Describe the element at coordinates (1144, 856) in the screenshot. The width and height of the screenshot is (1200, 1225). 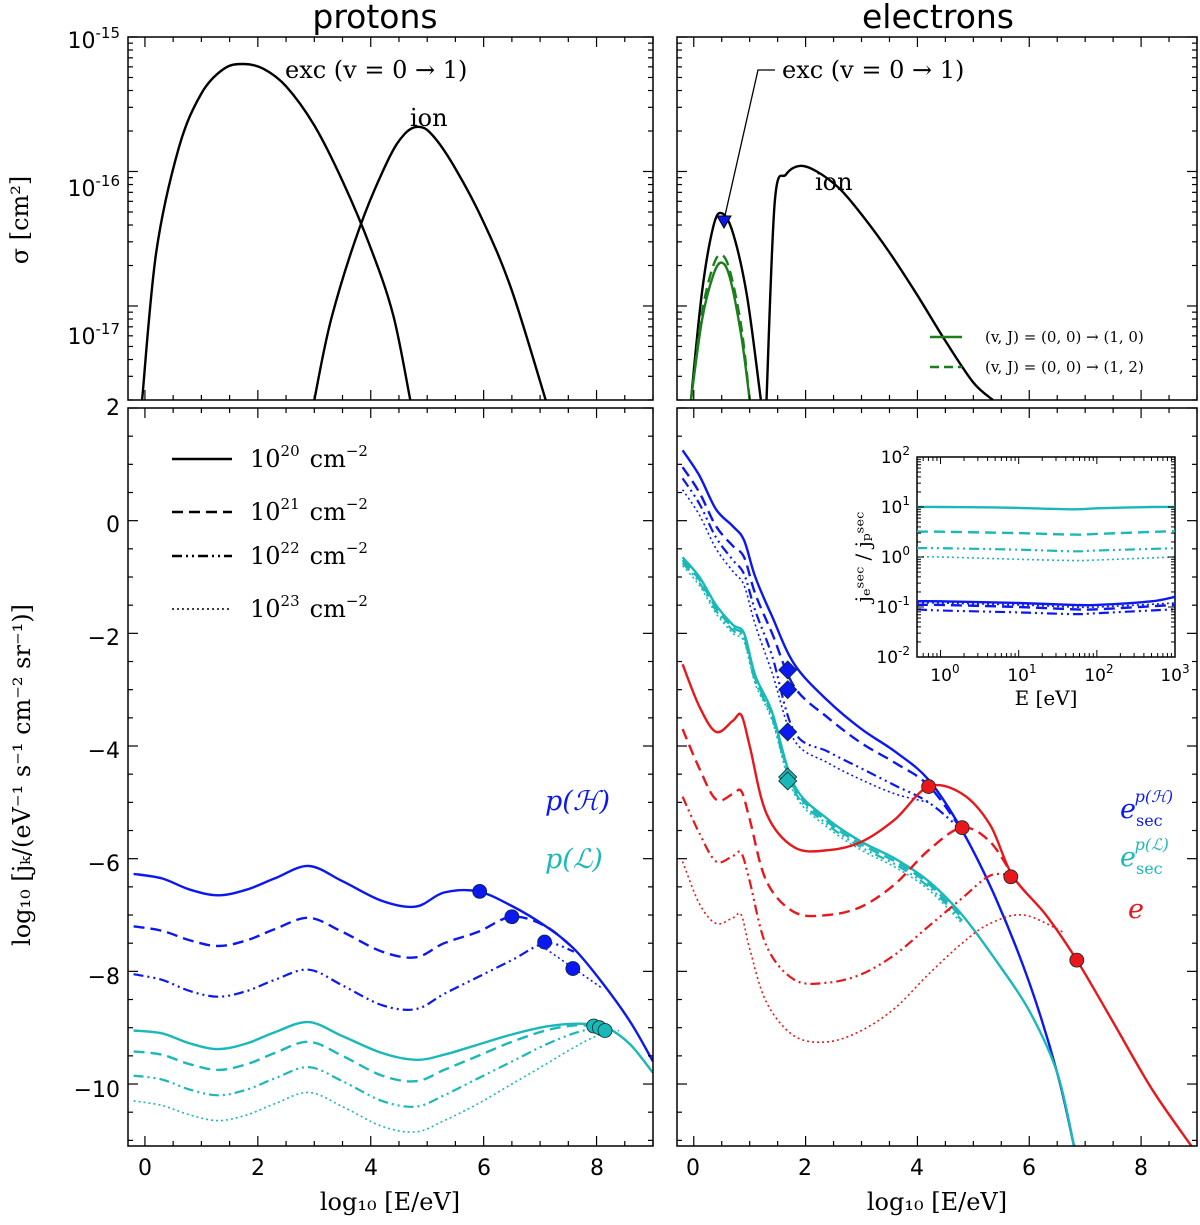
I see `species-label-eL: esecp(ℒ)` at that location.